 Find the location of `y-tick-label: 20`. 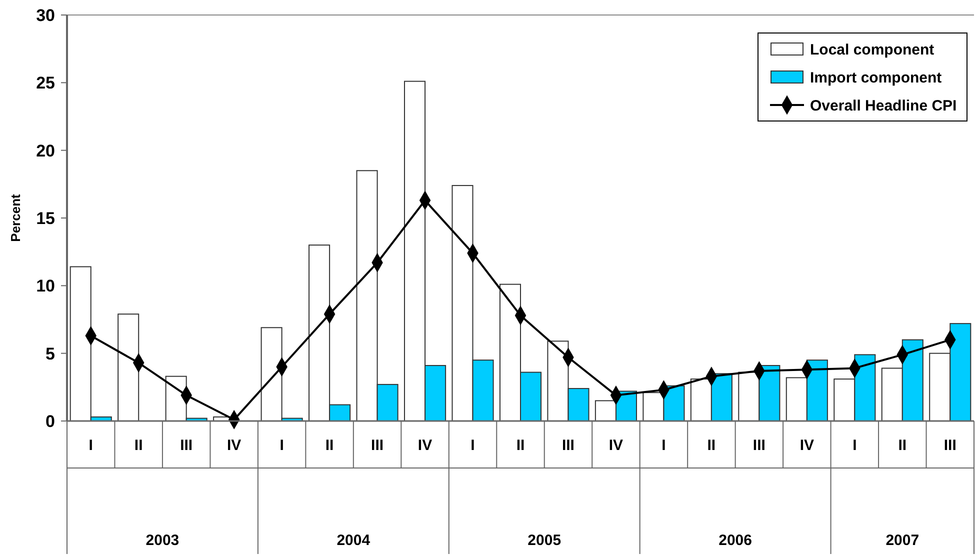

y-tick-label: 20 is located at coordinates (45, 150).